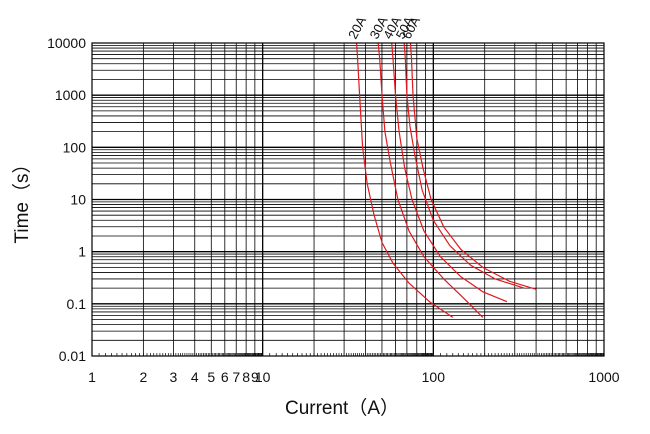  I want to click on series-line-20A, so click(405, 180).